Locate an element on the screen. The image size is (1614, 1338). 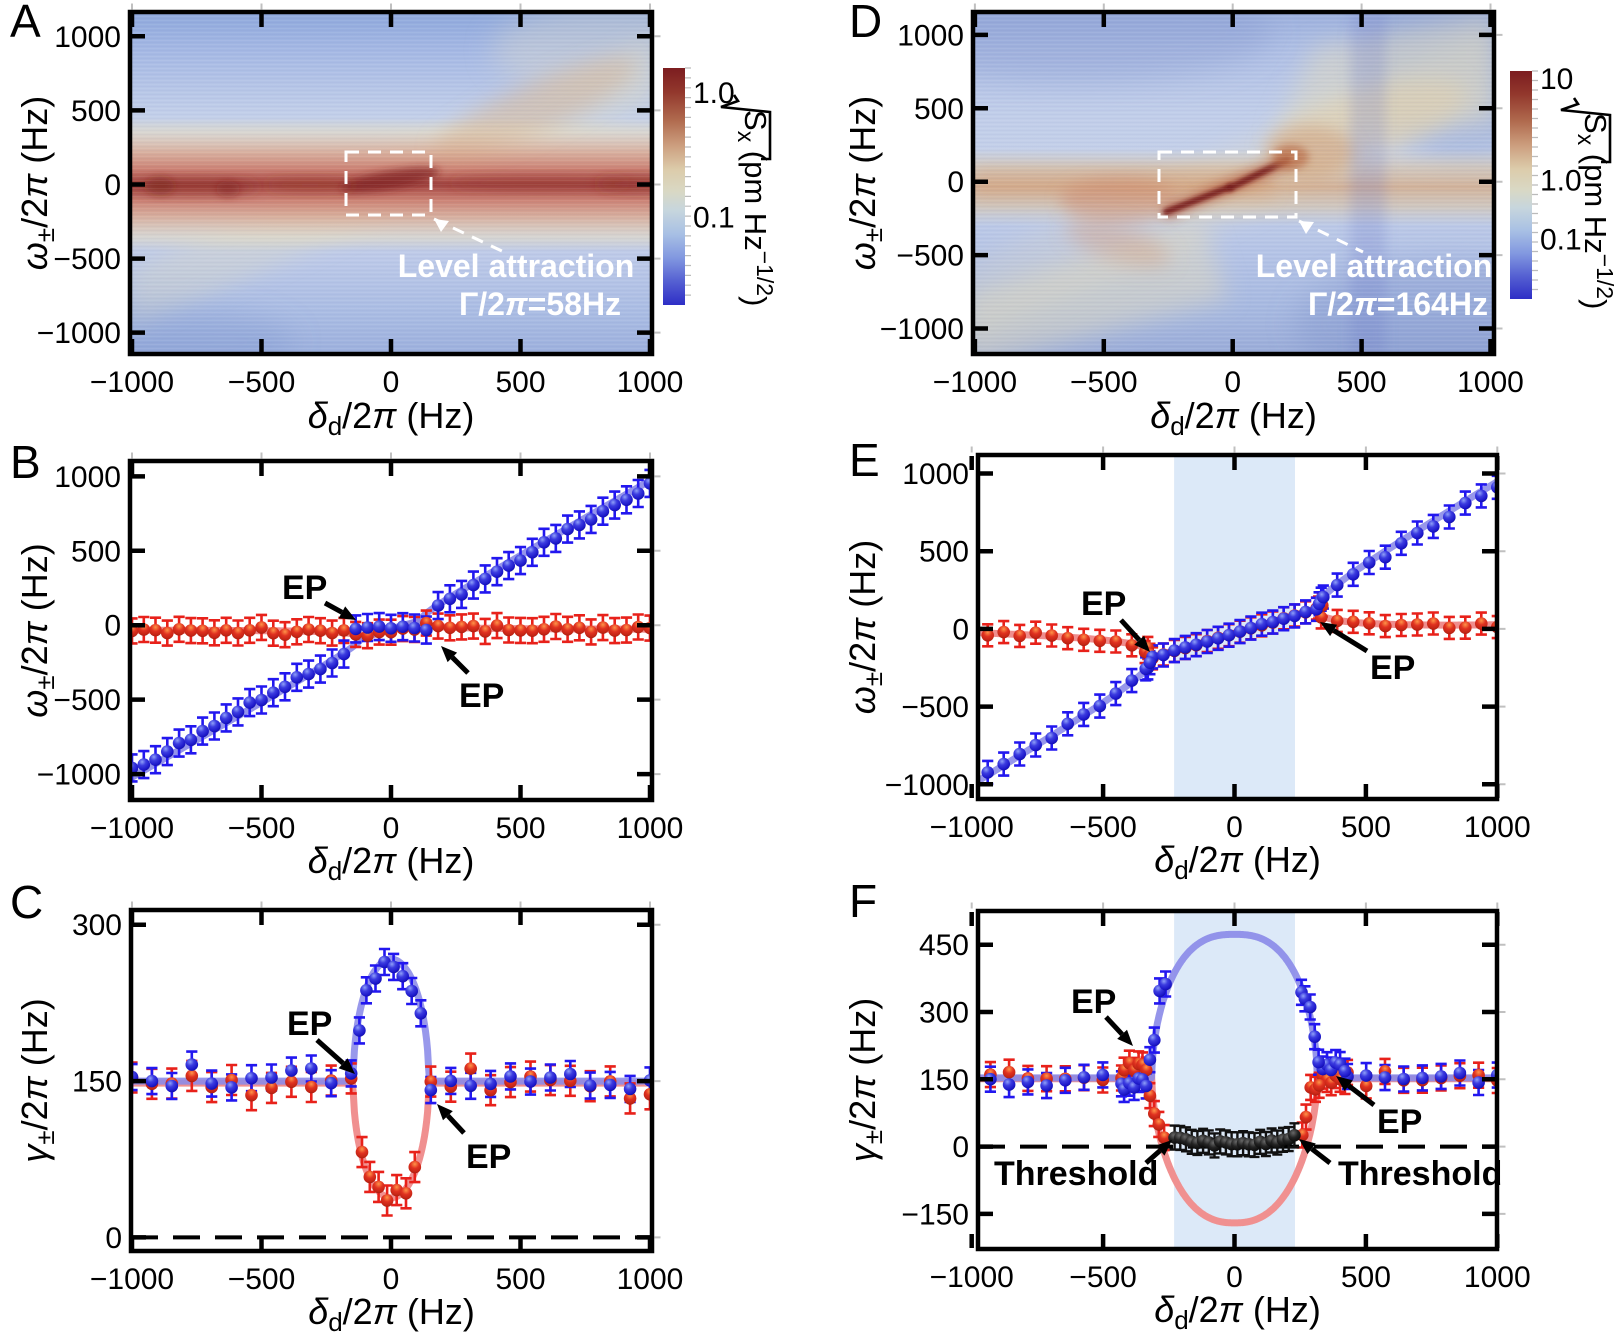
svg-text: Γ/2π=164Hz is located at coordinates (1398, 304).